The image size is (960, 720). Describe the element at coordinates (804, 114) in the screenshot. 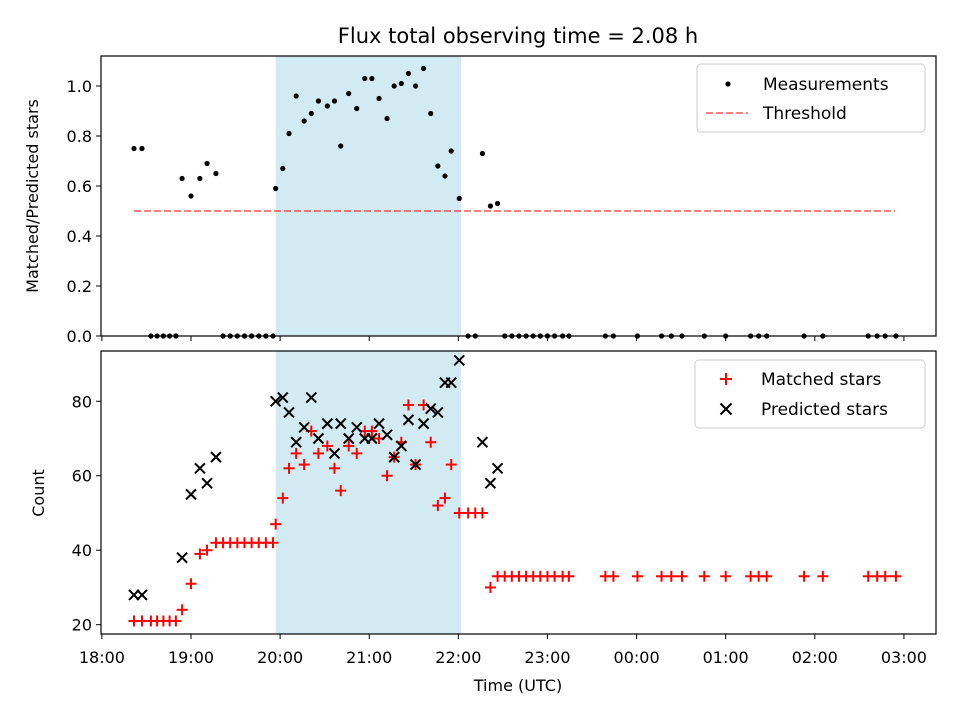

I see `threshold-legend-label: Threshold` at that location.